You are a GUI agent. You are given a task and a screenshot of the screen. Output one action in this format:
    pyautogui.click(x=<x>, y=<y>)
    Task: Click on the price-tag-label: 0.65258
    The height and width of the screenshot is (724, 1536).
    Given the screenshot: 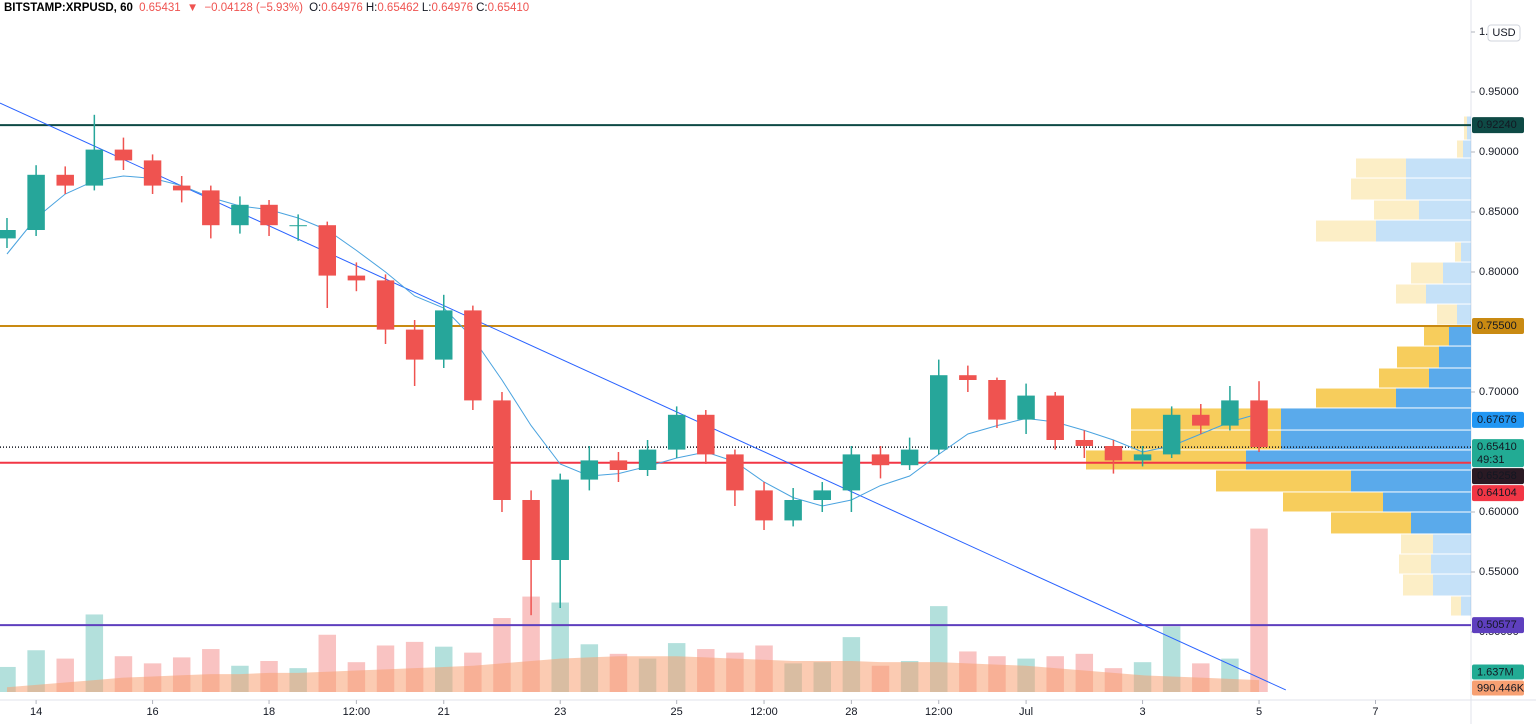 What is the action you would take?
    pyautogui.click(x=1497, y=476)
    